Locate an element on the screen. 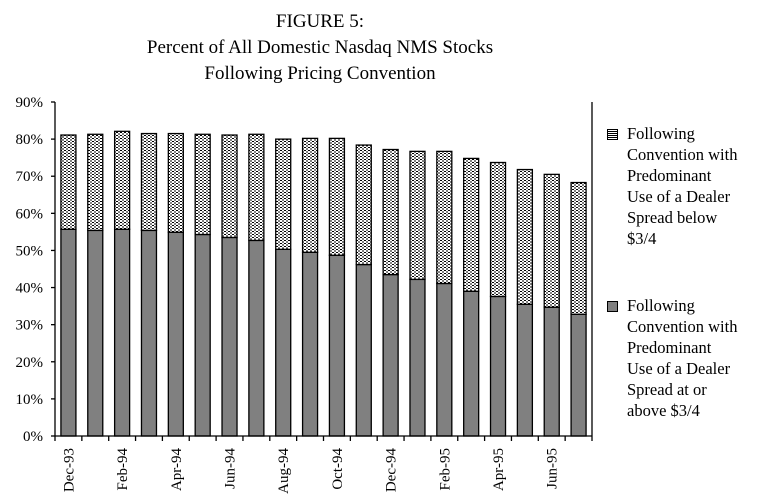  y-tick-label: 70% is located at coordinates (30, 177).